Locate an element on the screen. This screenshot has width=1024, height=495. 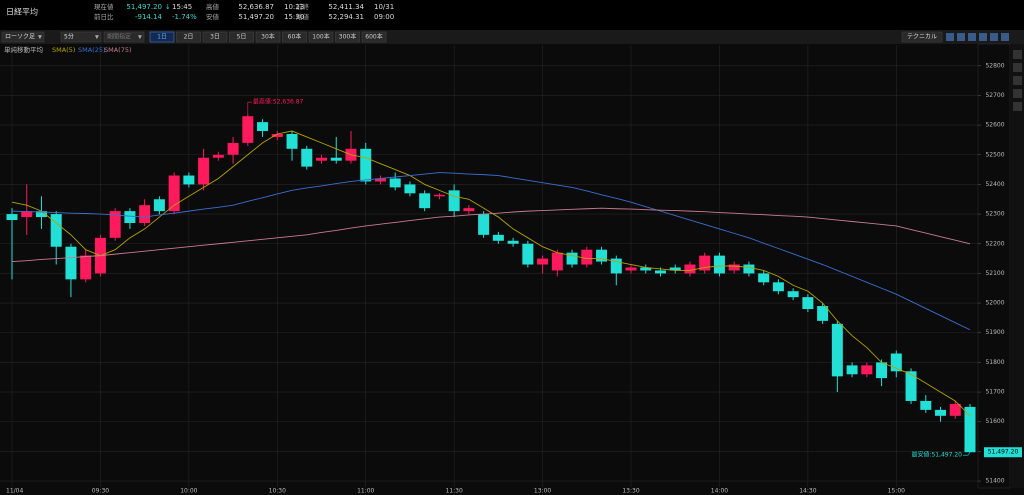
low-pointer is located at coordinates (967, 454).